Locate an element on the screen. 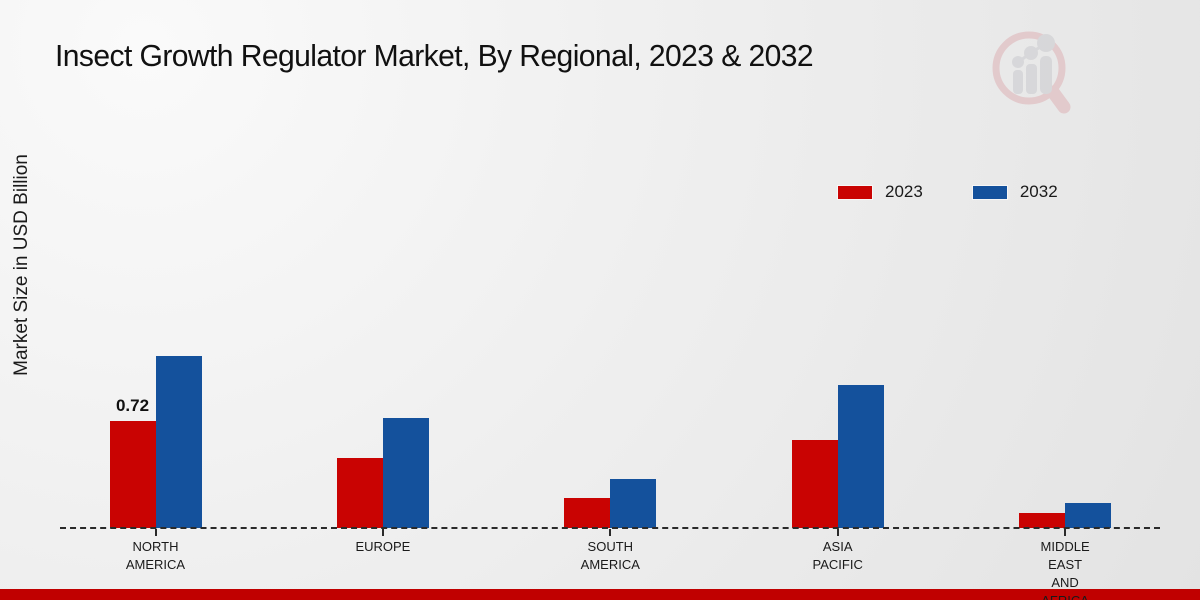 The width and height of the screenshot is (1200, 600). magnifier-bar-chart-logo-icon is located at coordinates (1031, 76).